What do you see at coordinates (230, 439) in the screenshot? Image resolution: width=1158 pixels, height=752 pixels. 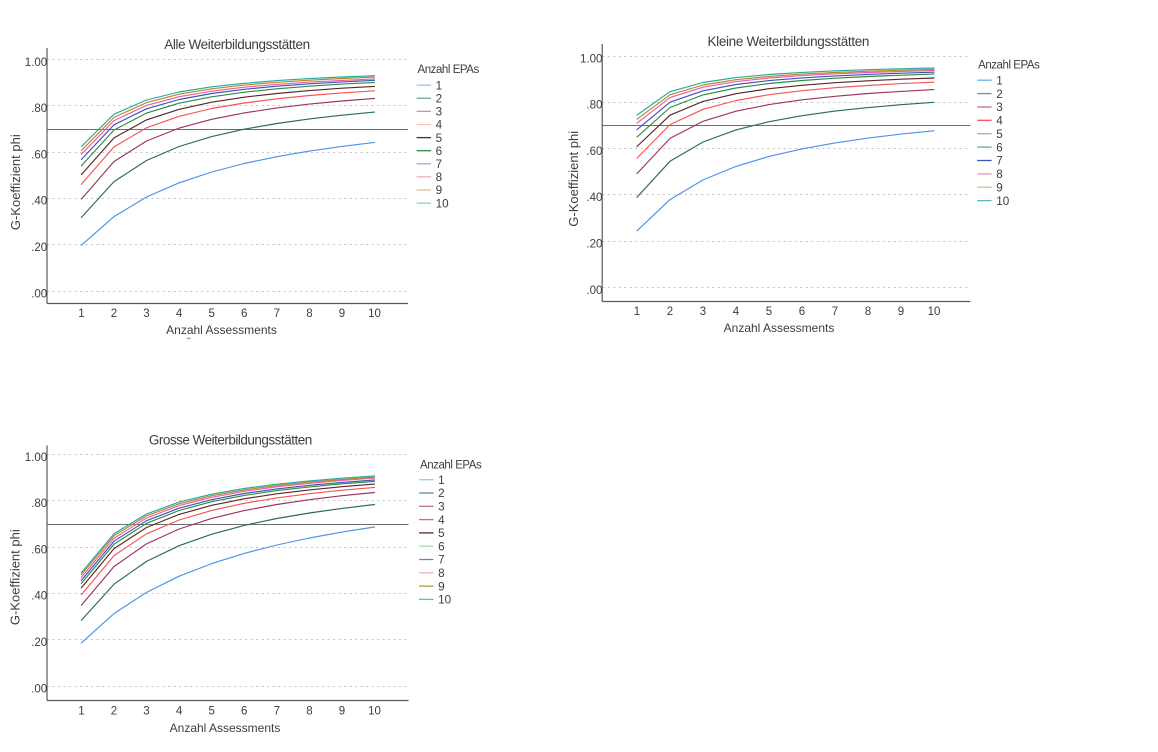 I see `svg-text: Grosse Weiterbildungsstätten` at bounding box center [230, 439].